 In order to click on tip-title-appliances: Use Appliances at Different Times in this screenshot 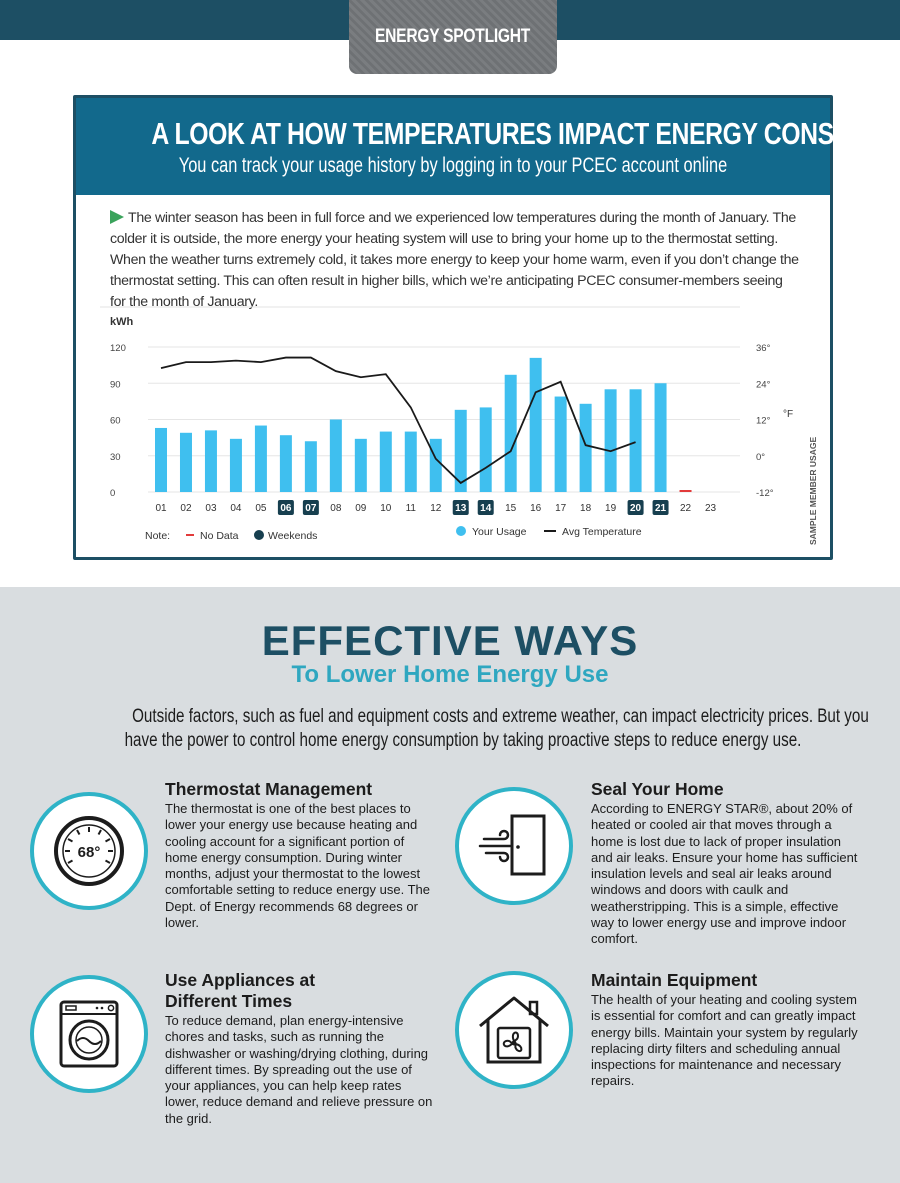, I will do `click(300, 991)`.